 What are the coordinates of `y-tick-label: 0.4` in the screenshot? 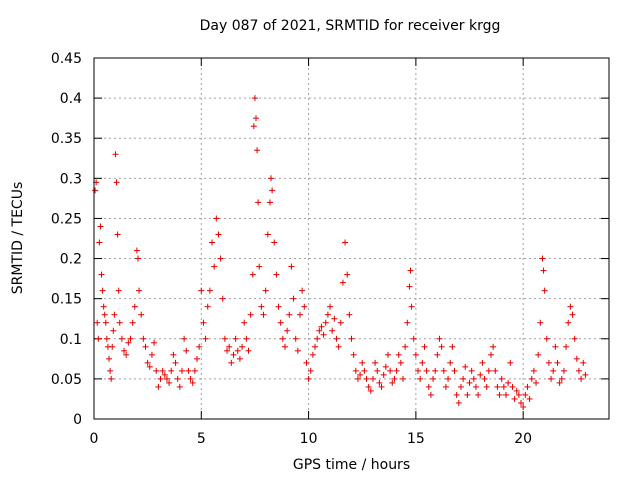 It's located at (71, 99).